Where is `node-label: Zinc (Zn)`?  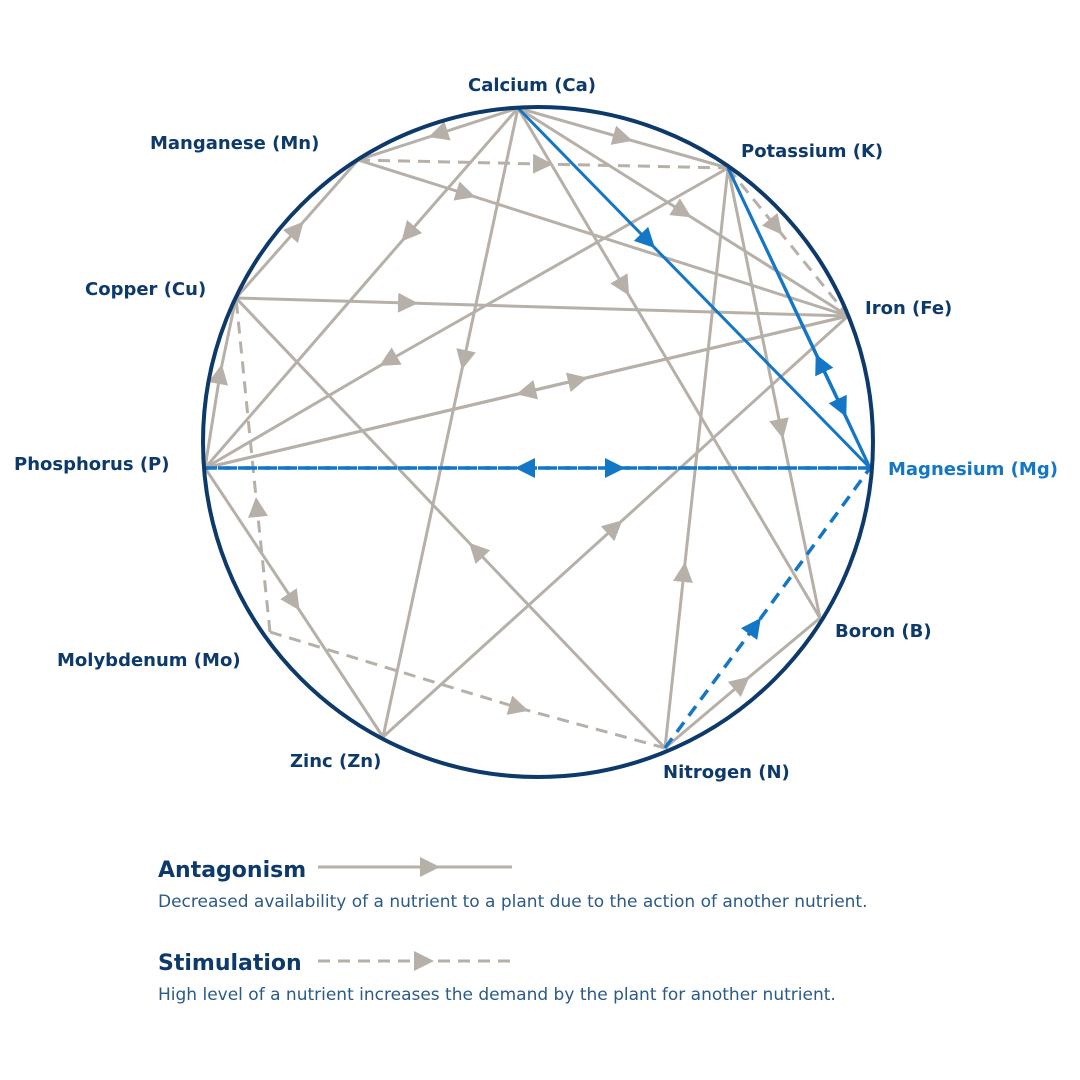
node-label: Zinc (Zn) is located at coordinates (335, 761).